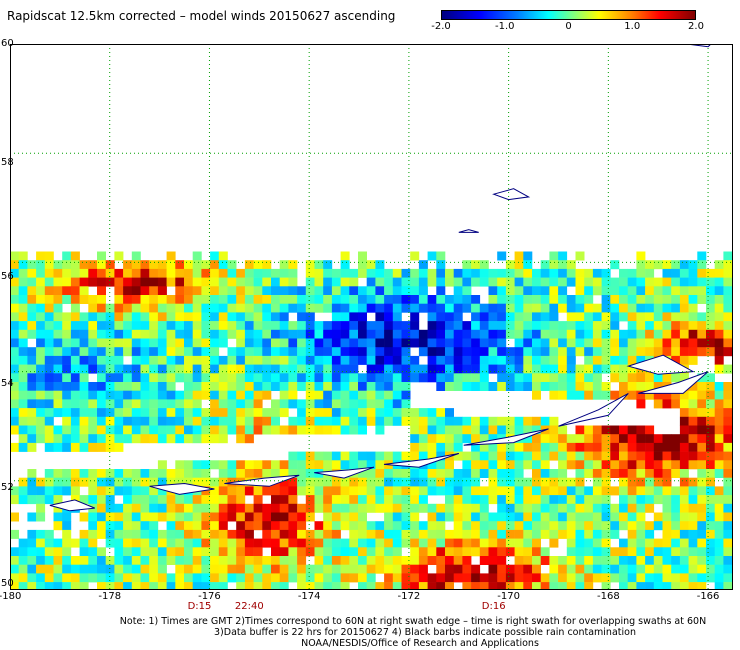 The height and width of the screenshot is (650, 740). What do you see at coordinates (7, 276) in the screenshot?
I see `lat-label-56: 56` at bounding box center [7, 276].